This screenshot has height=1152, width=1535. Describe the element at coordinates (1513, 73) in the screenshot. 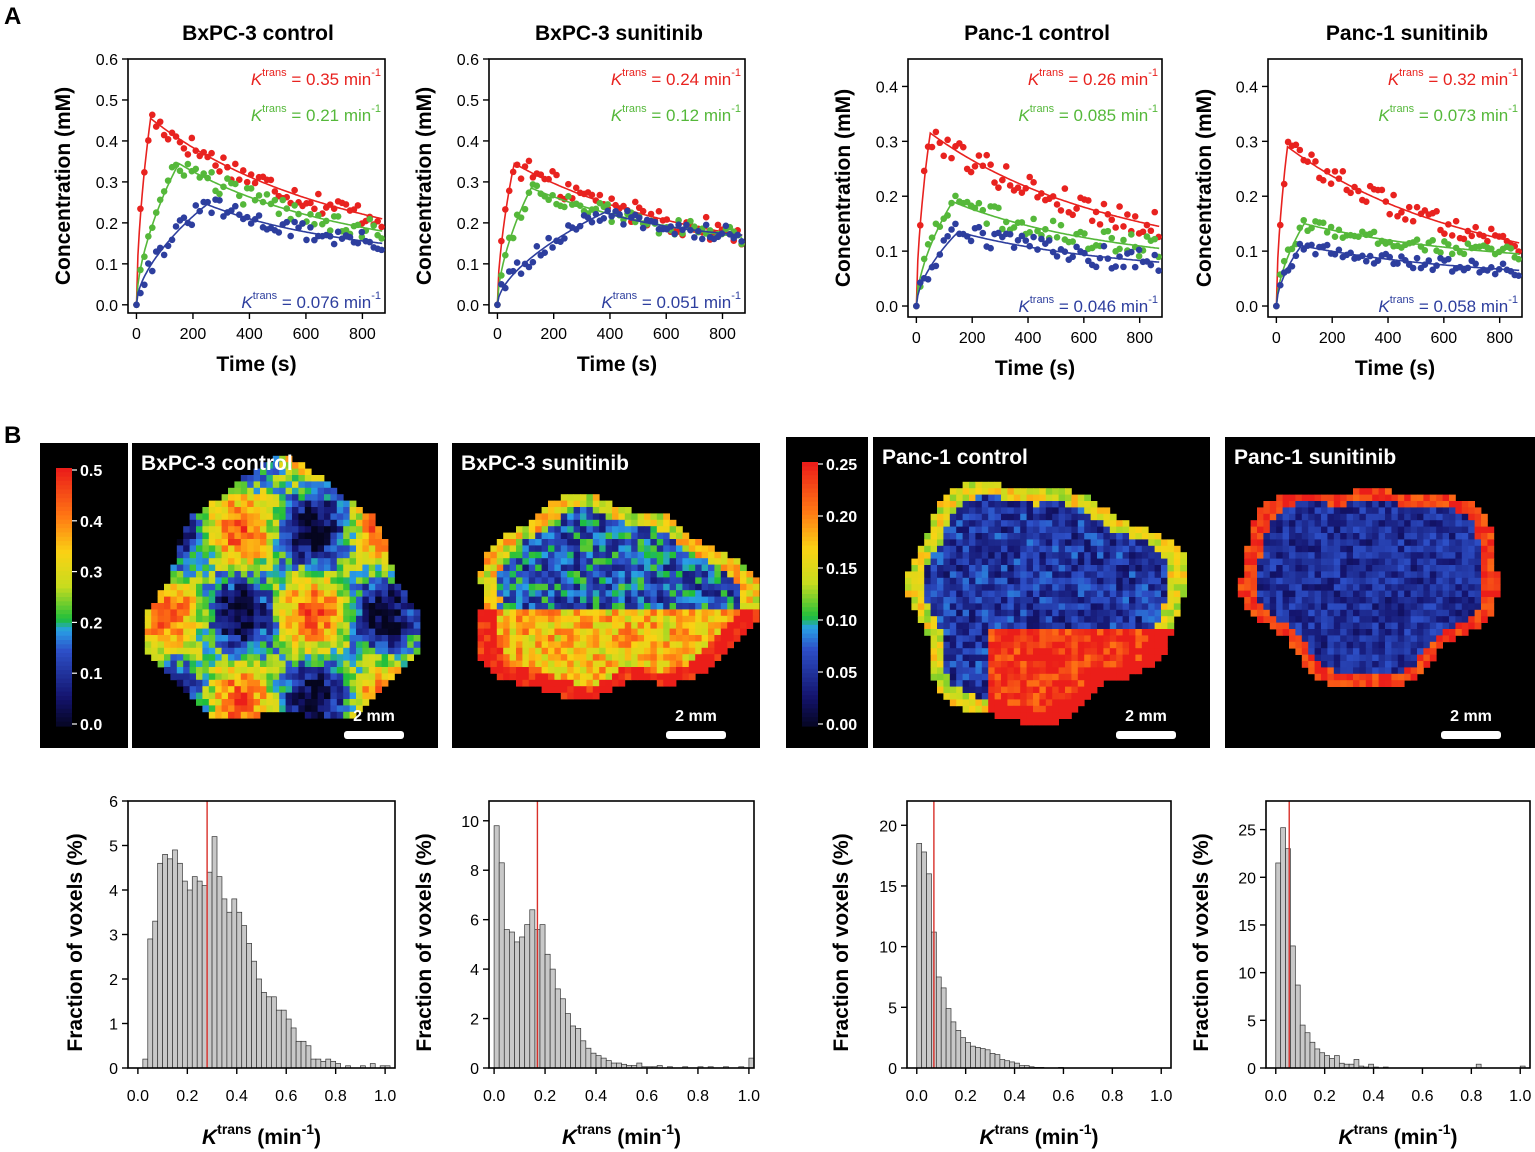

I see `ktrans-unit-sup: -1` at that location.